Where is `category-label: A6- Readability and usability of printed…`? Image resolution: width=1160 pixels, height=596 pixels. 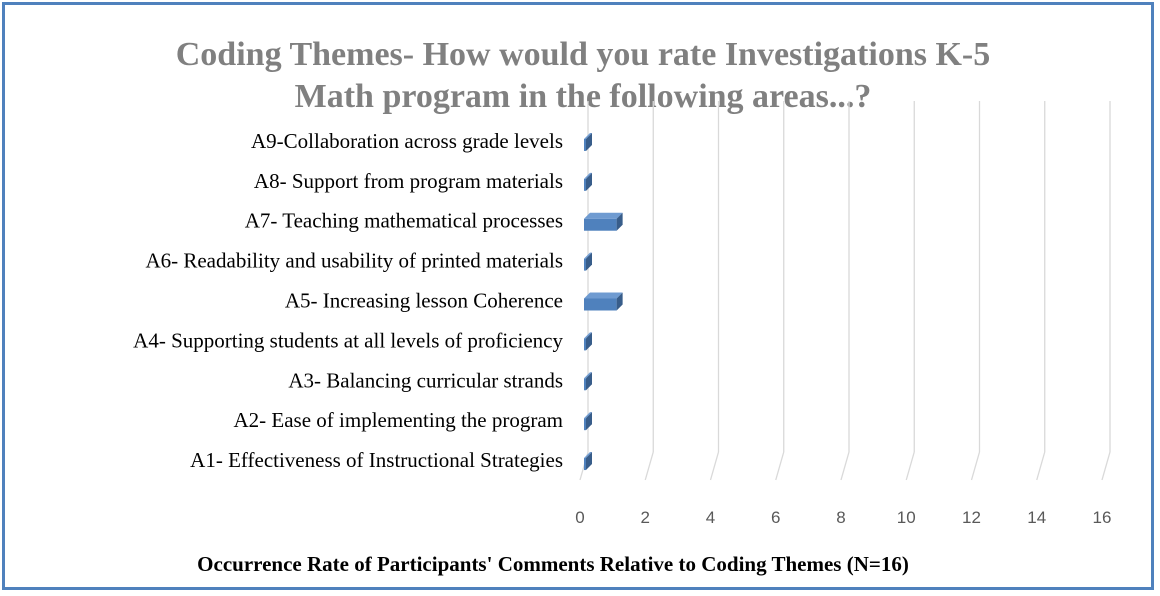 category-label: A6- Readability and usability of printed… is located at coordinates (354, 261).